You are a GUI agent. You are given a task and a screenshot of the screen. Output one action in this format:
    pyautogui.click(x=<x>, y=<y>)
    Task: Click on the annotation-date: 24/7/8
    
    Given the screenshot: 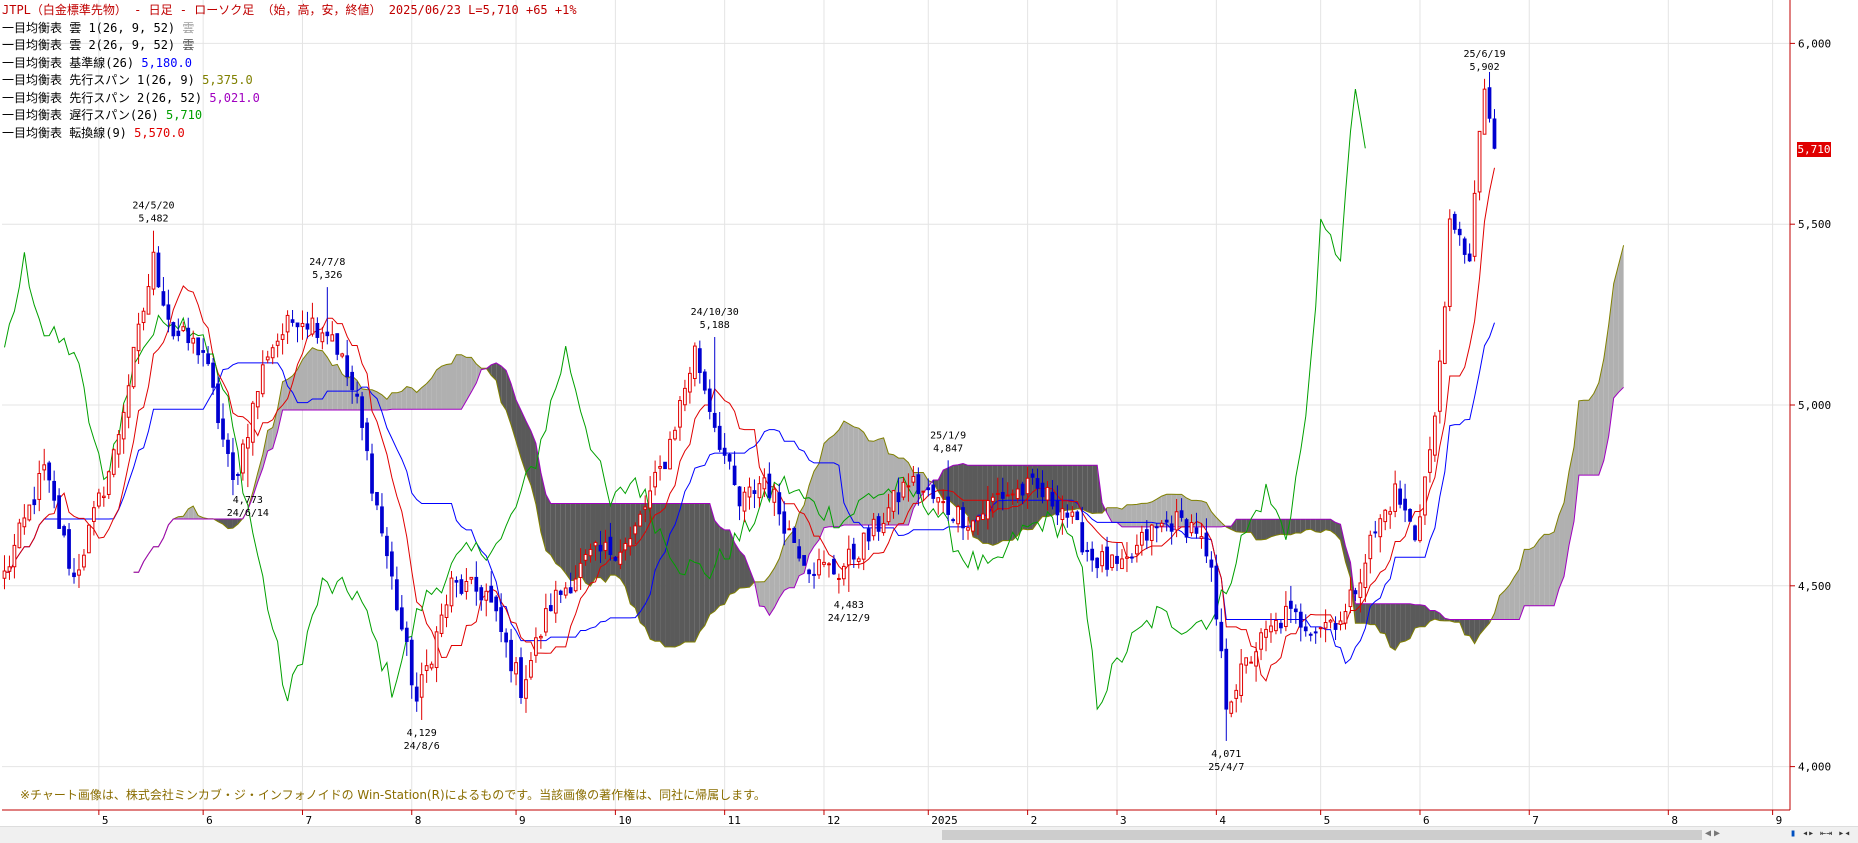 What is the action you would take?
    pyautogui.click(x=327, y=262)
    